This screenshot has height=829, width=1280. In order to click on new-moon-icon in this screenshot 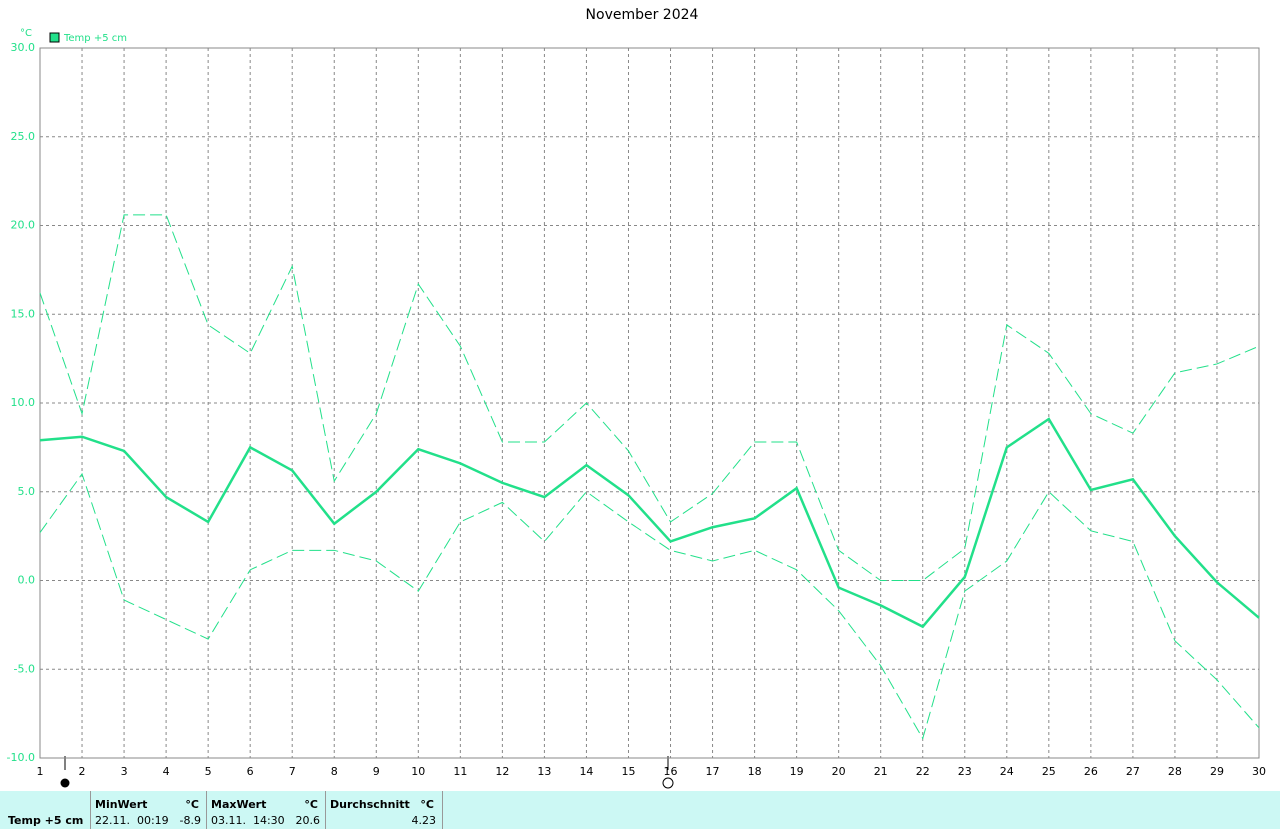, I will do `click(65, 783)`.